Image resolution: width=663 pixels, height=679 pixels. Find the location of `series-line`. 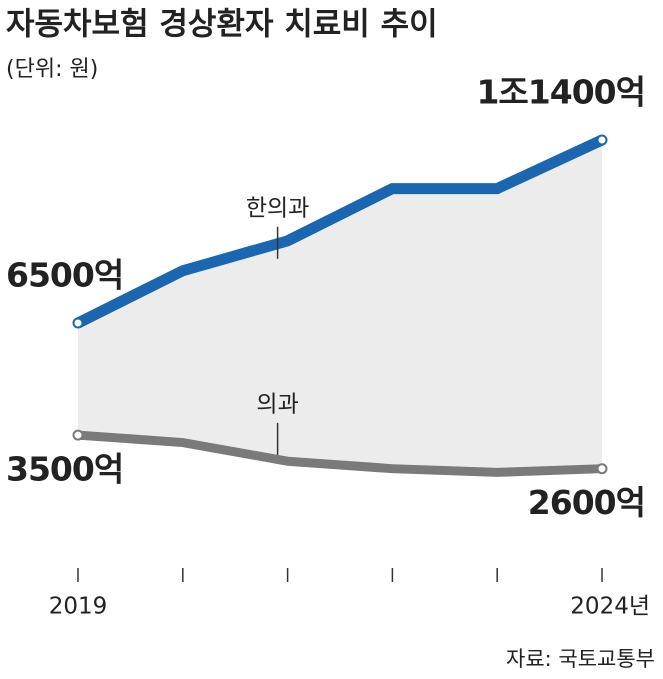

series-line is located at coordinates (340, 453).